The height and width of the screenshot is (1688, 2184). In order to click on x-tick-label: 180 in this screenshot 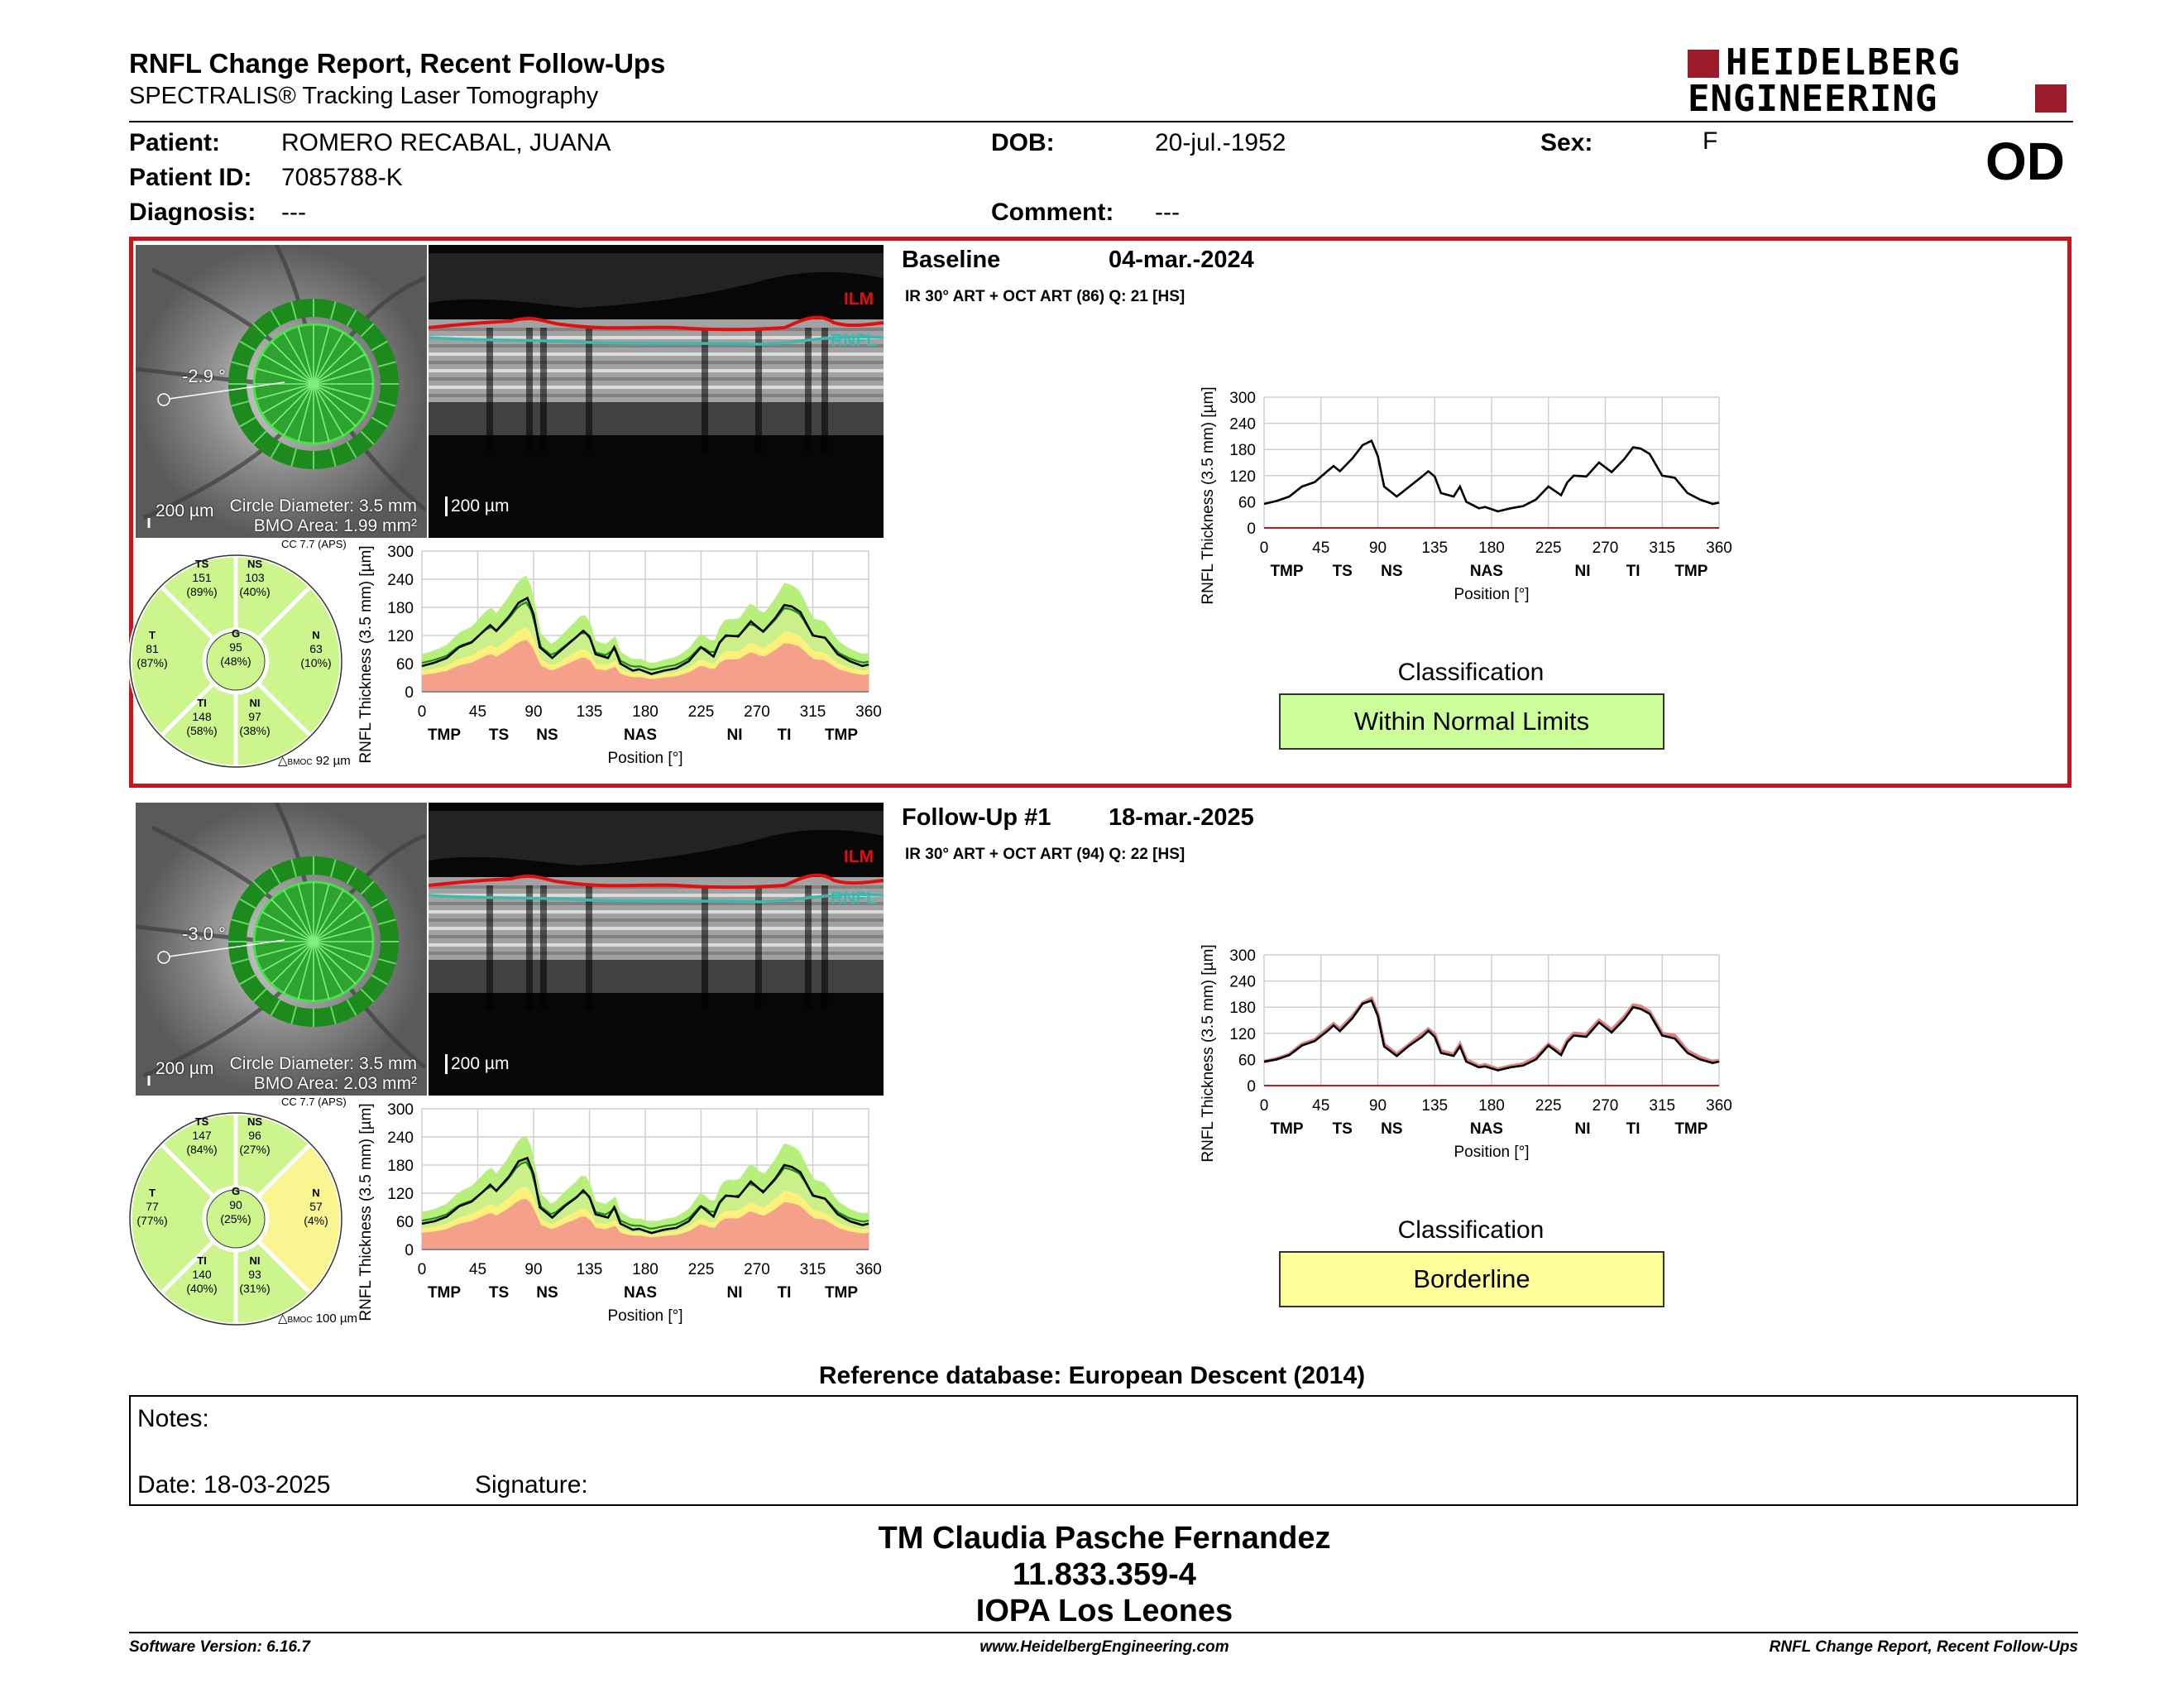, I will do `click(645, 1269)`.